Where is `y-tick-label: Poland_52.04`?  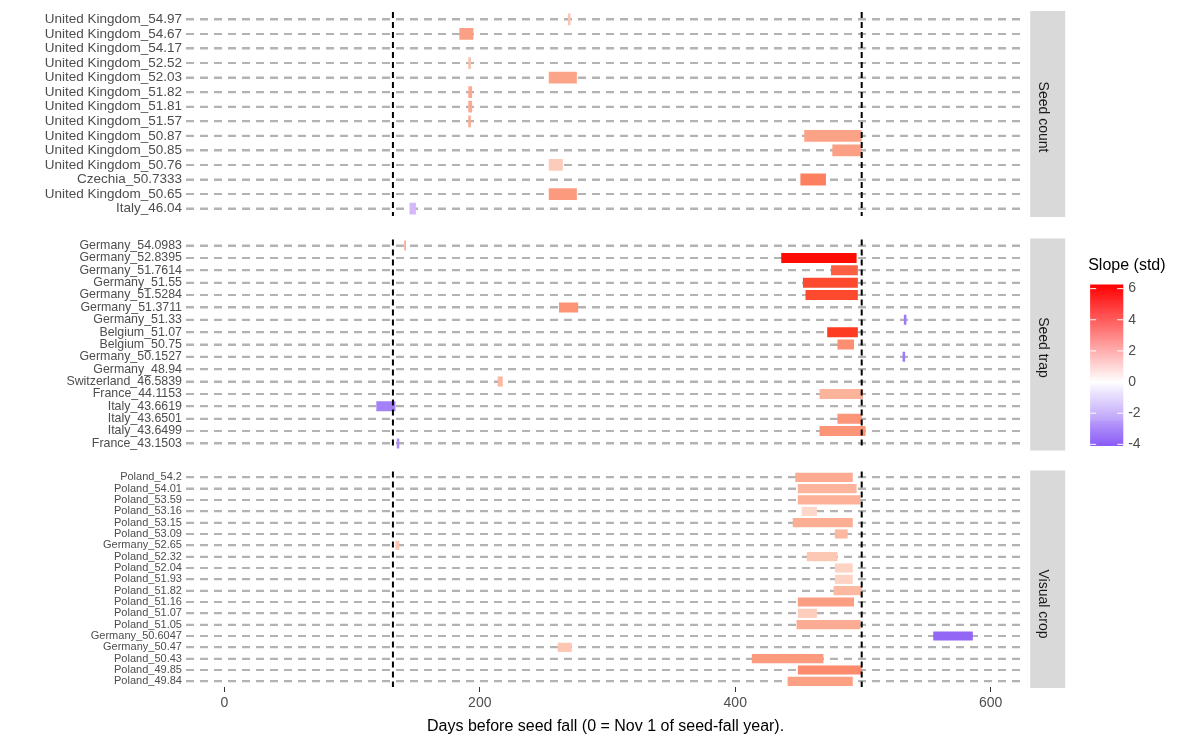
y-tick-label: Poland_52.04 is located at coordinates (148, 567).